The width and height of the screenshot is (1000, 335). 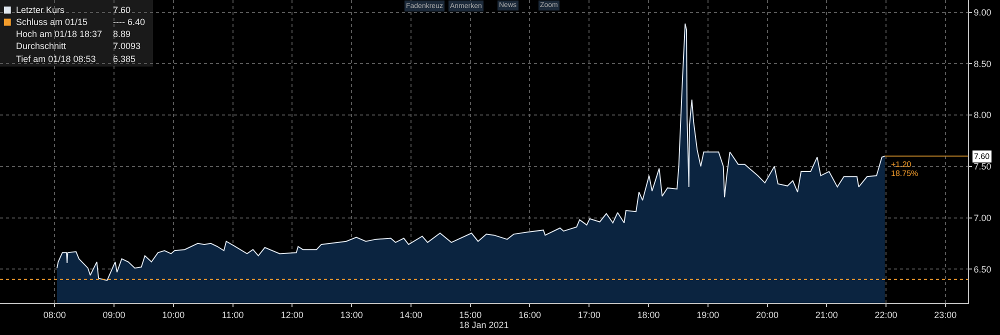 What do you see at coordinates (127, 46) in the screenshot?
I see `annotation: 7.0093` at bounding box center [127, 46].